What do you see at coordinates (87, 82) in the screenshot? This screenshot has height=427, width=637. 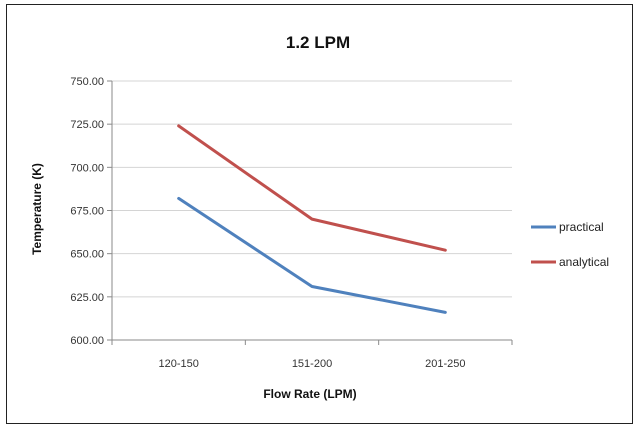 I see `y-tick-label: 750.00` at bounding box center [87, 82].